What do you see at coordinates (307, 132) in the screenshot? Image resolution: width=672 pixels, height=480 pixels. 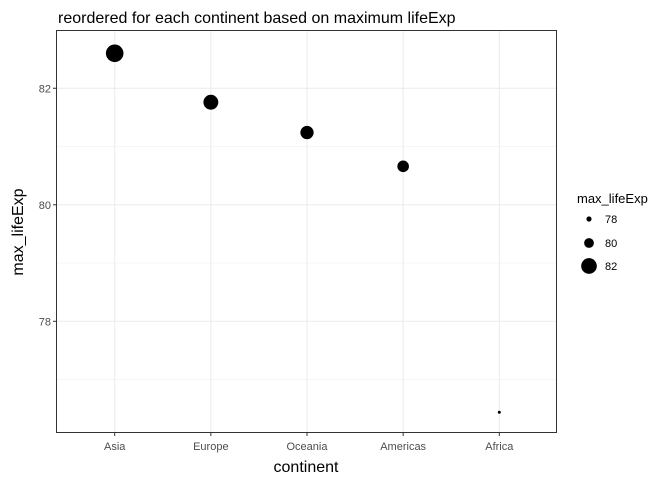 I see `data-point-oceania` at bounding box center [307, 132].